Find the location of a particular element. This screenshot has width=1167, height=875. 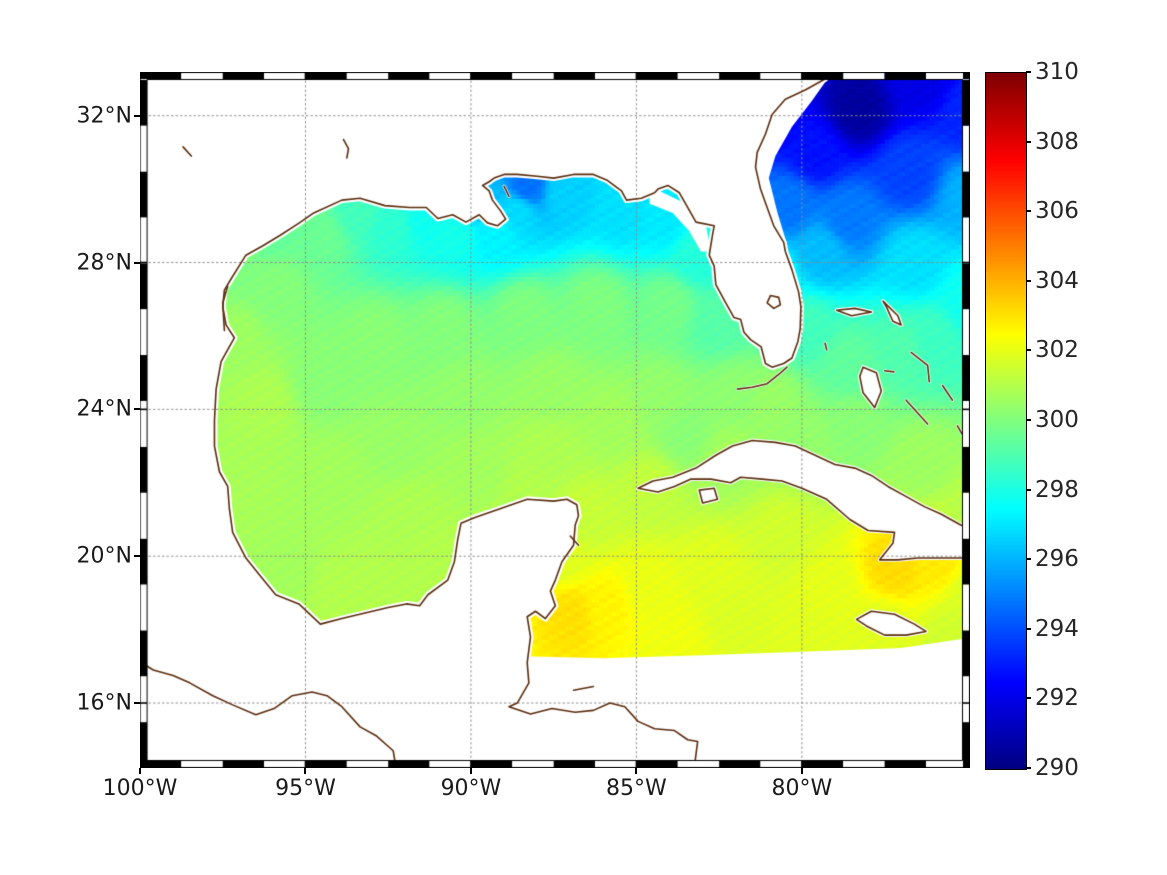

x-tick-label: 85°W is located at coordinates (636, 788).